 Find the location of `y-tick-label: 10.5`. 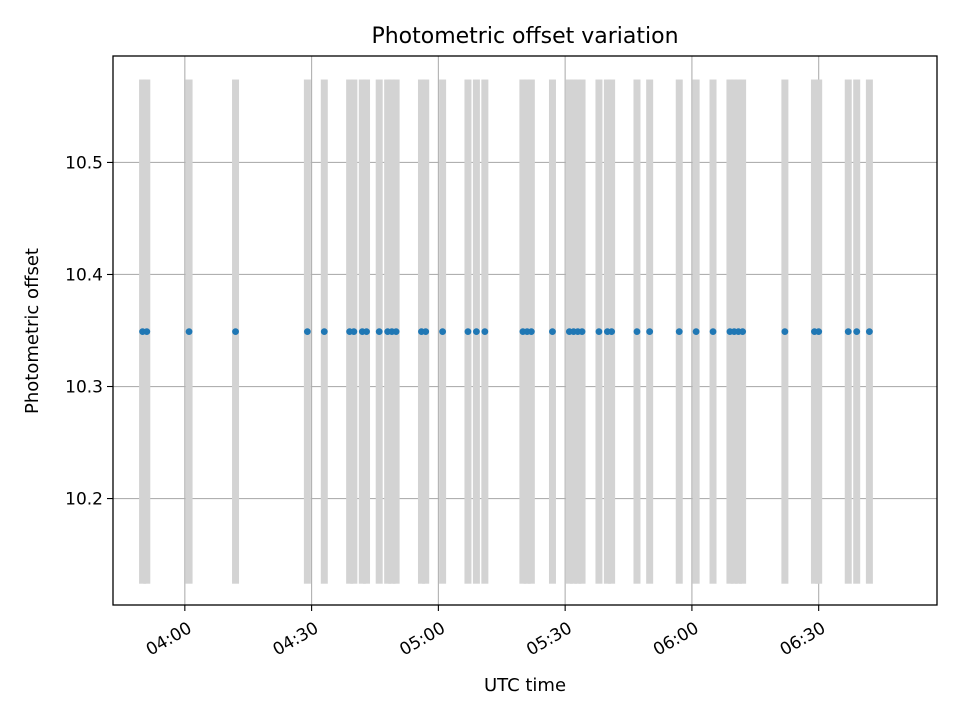

y-tick-label: 10.5 is located at coordinates (84, 163).